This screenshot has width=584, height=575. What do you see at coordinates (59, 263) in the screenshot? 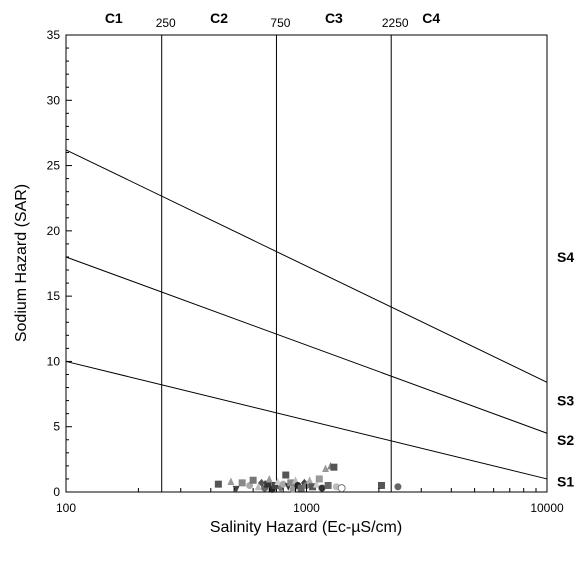
I see `y-axis: 0 5 10 15 20 25 30 35` at bounding box center [59, 263].